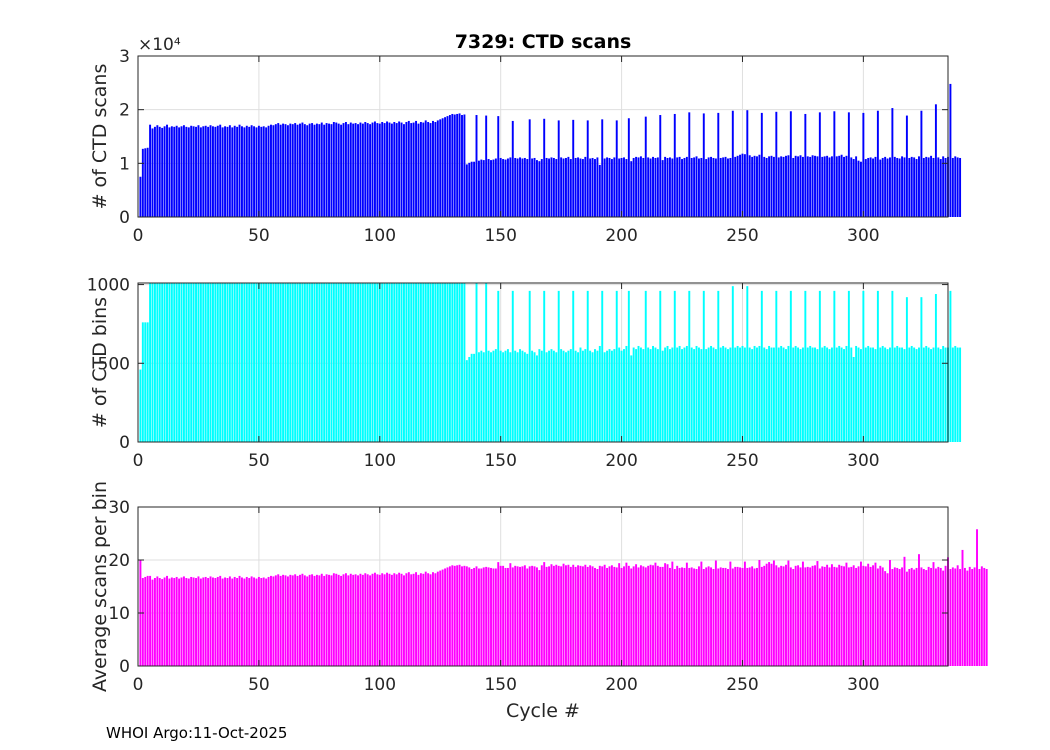 The height and width of the screenshot is (750, 1050). I want to click on y-tick-label: 2, so click(124, 111).